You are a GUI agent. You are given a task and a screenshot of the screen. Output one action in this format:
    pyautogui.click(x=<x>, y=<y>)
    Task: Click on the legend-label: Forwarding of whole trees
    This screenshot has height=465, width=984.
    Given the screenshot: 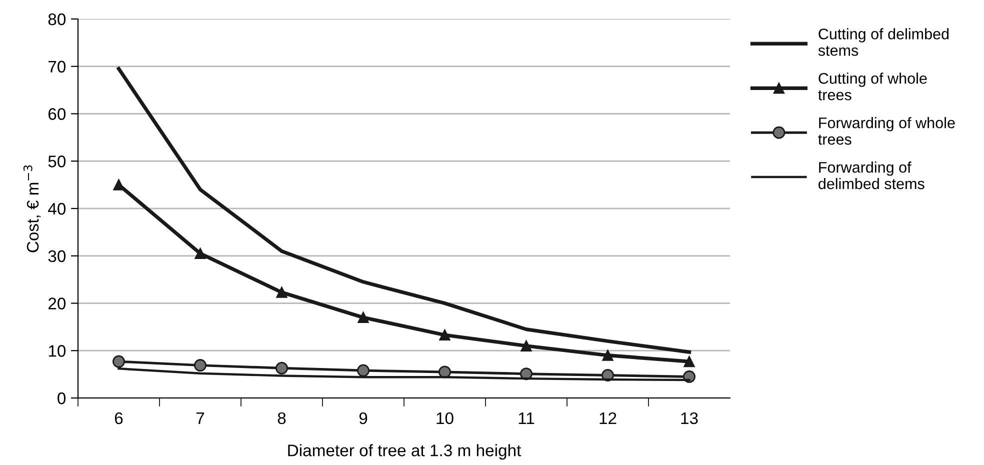 What is the action you would take?
    pyautogui.click(x=886, y=131)
    